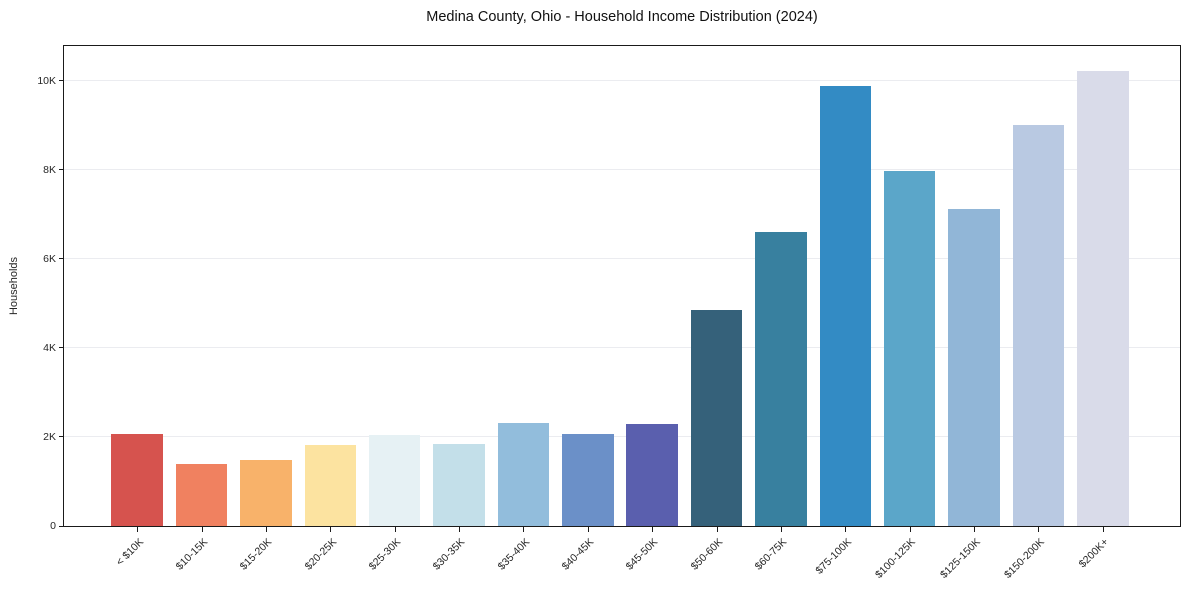  I want to click on x-tick-label: $40-45K, so click(578, 554).